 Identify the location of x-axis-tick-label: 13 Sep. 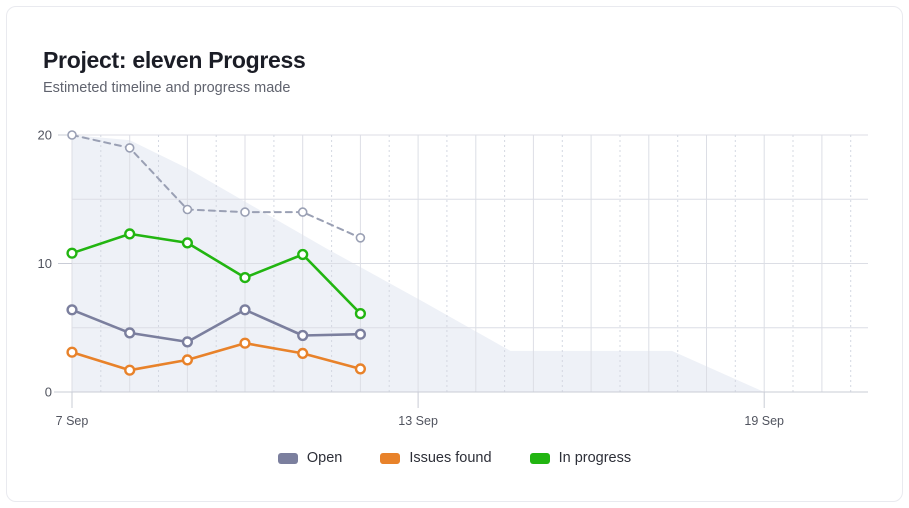
(418, 421).